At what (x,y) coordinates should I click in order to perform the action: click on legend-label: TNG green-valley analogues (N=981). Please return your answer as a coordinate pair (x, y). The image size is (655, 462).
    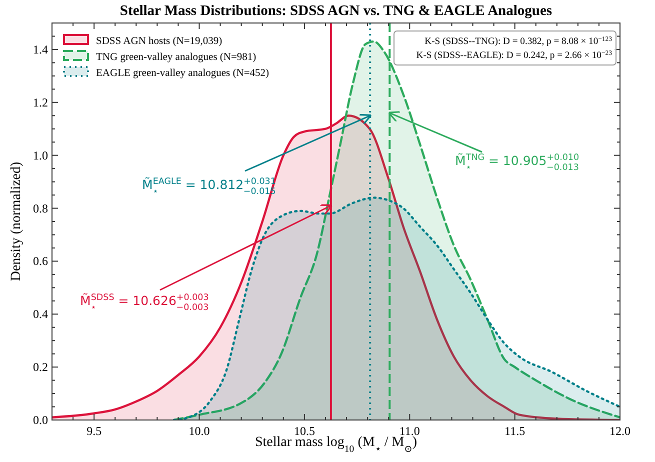
    Looking at the image, I should click on (176, 57).